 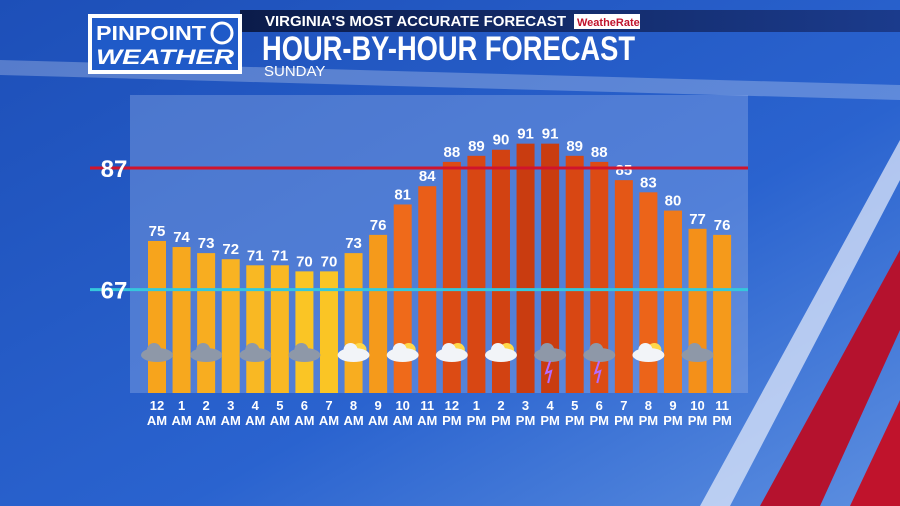 I want to click on value-label: 83, so click(x=648, y=182).